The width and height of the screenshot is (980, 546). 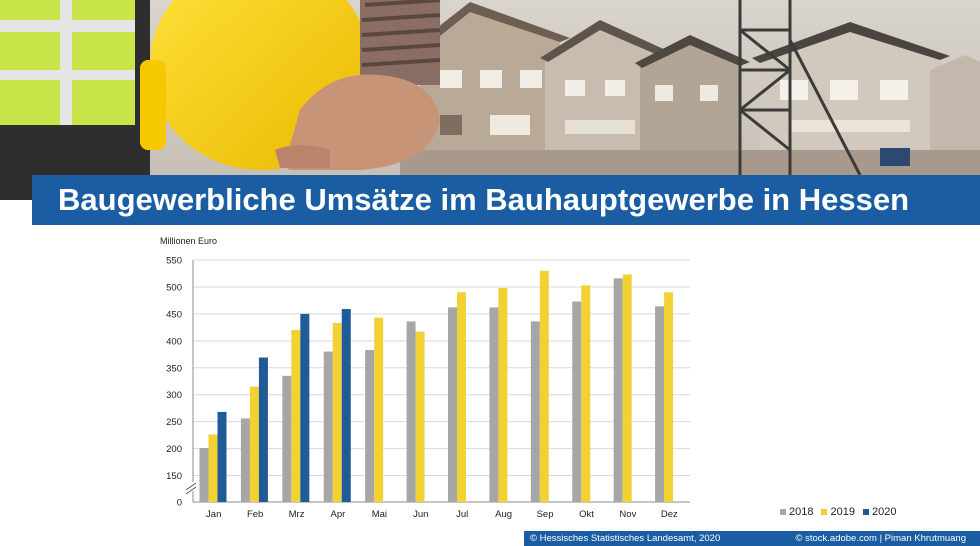 I want to click on legend-item-2018: 2018, so click(x=796, y=512).